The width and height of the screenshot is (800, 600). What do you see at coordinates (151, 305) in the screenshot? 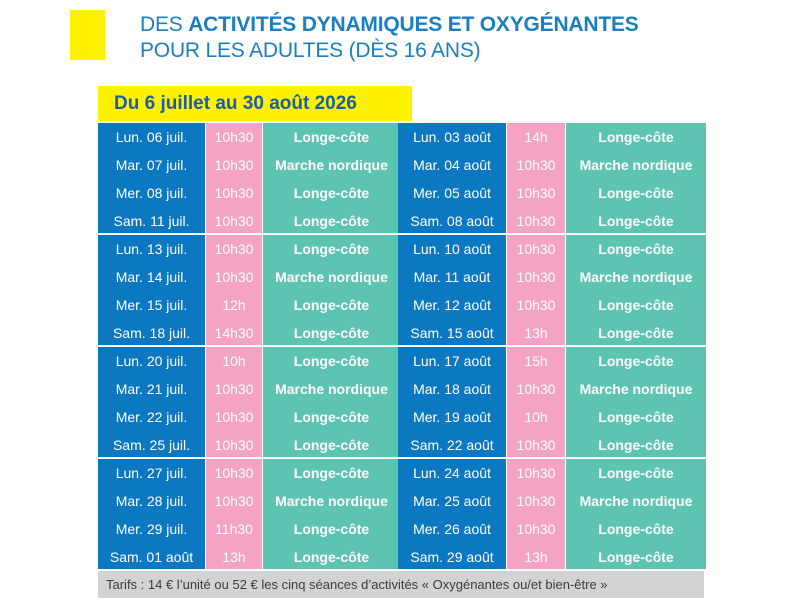
I see `day-cell: Mer. 15 juil.` at bounding box center [151, 305].